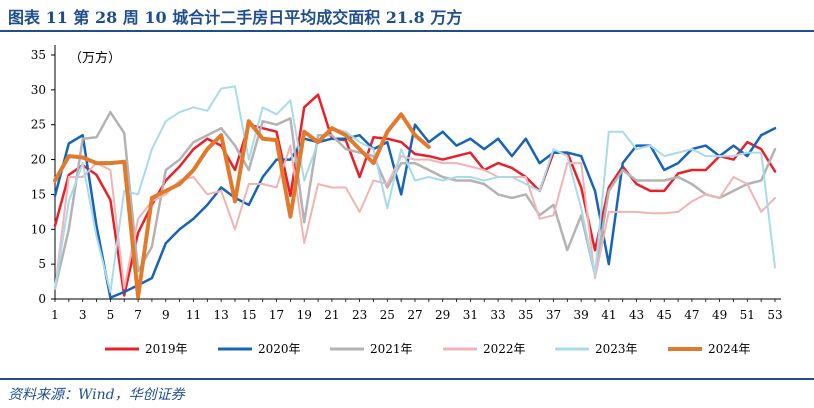 The height and width of the screenshot is (408, 814). What do you see at coordinates (95, 58) in the screenshot?
I see `y-unit-label: （万方）` at bounding box center [95, 58].